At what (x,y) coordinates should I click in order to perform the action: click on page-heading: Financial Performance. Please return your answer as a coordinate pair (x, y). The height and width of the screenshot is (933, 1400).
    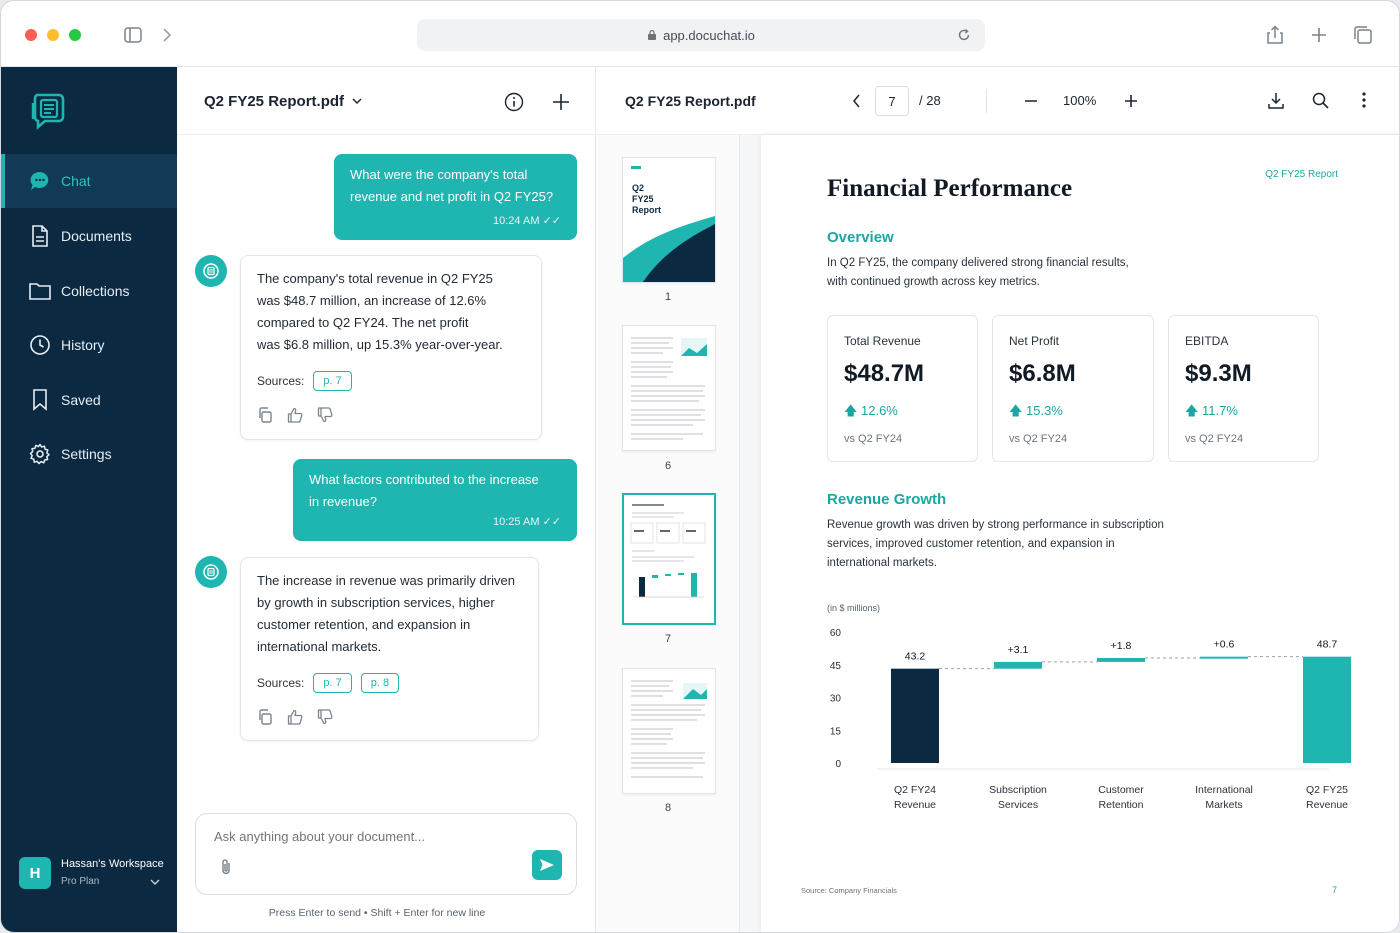
    Looking at the image, I should click on (950, 188).